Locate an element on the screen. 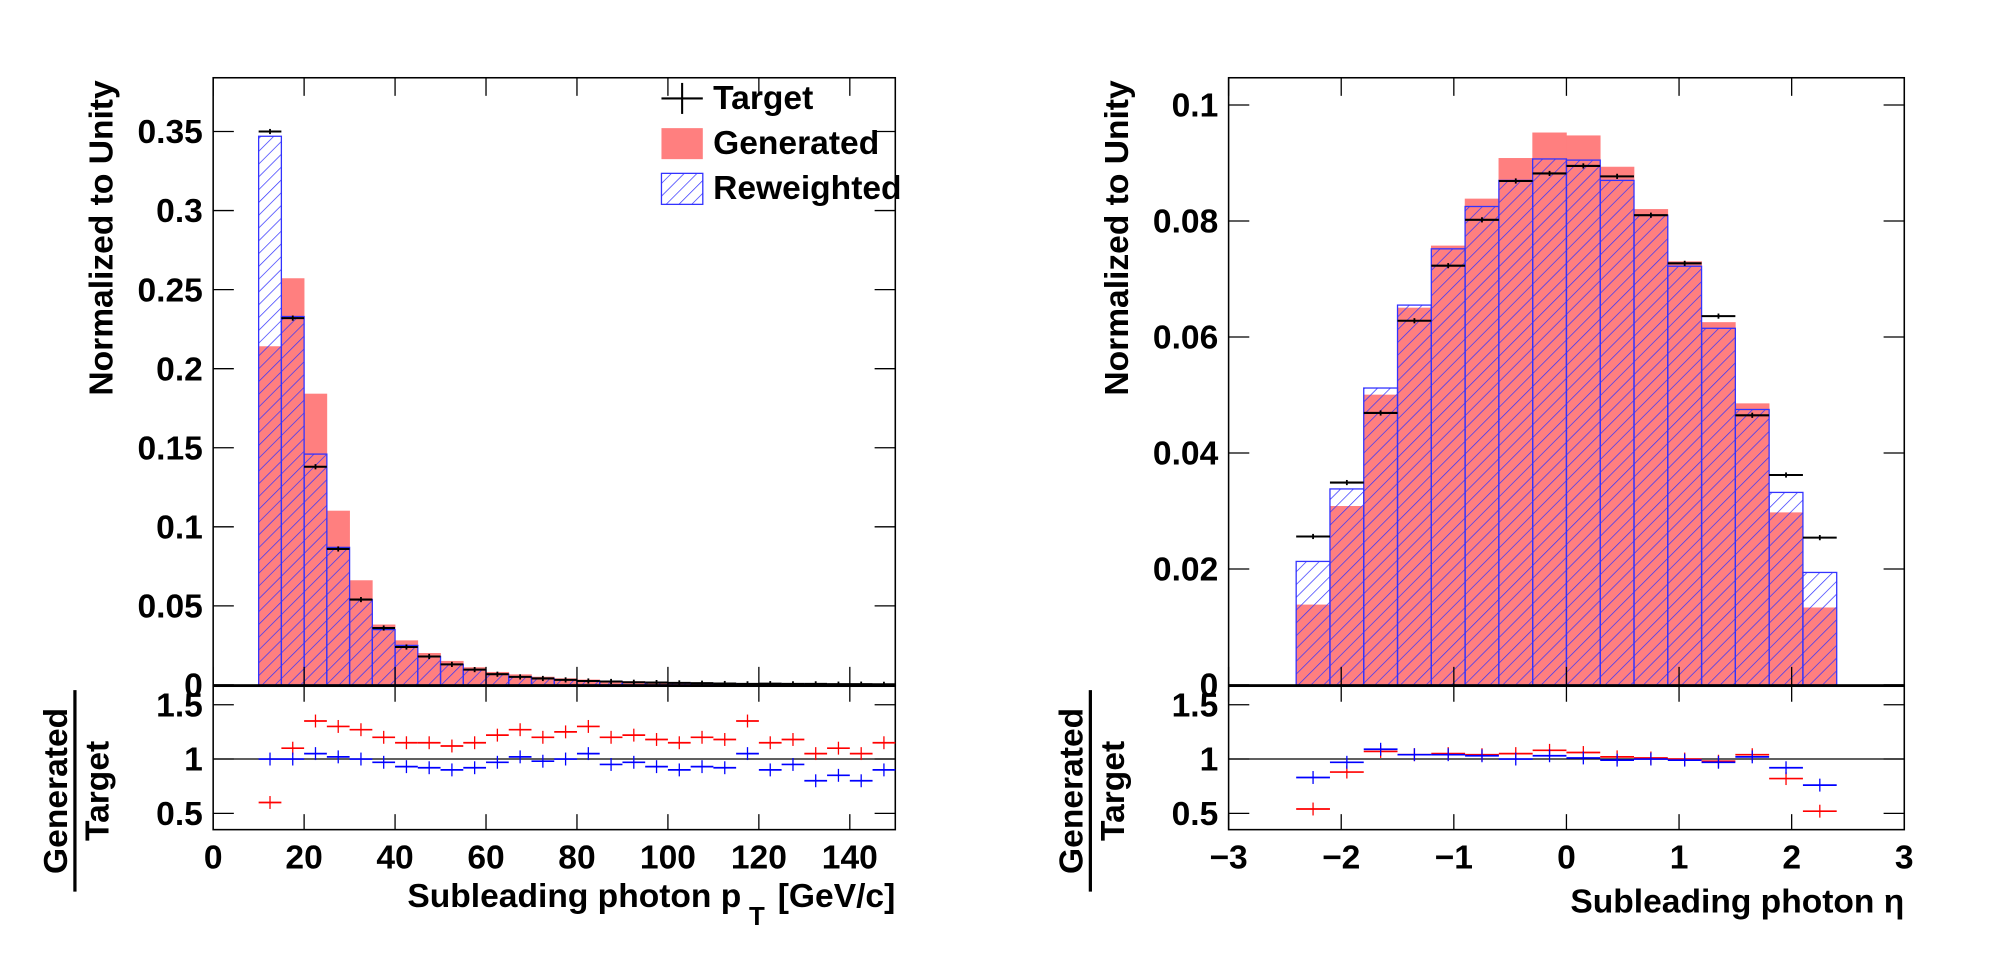  ratio-frame is located at coordinates (554, 758).